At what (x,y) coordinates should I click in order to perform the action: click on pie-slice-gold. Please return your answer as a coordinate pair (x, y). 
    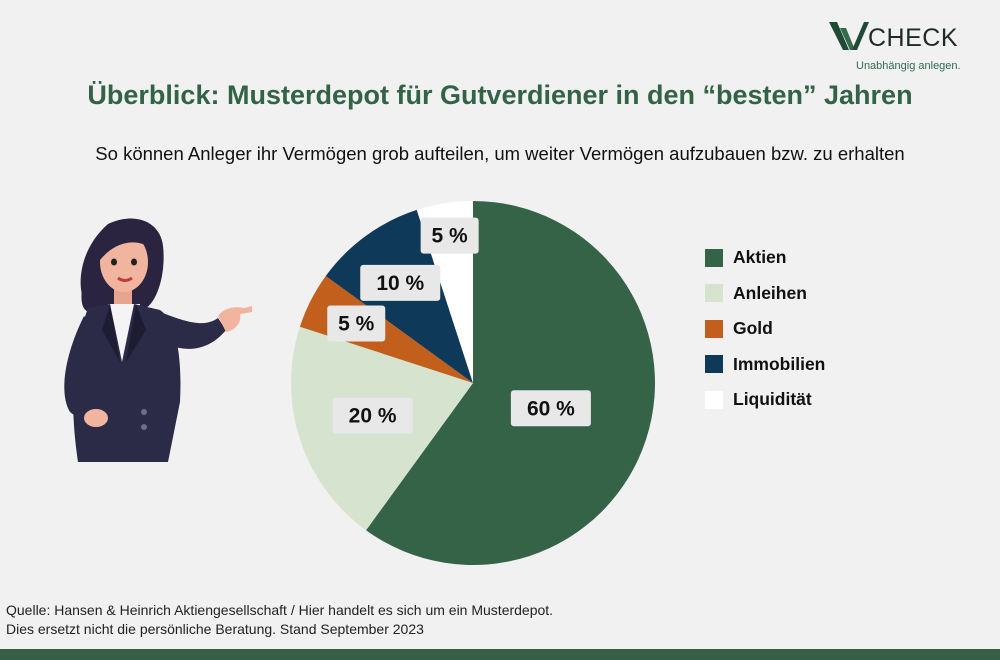
    Looking at the image, I should click on (386, 329).